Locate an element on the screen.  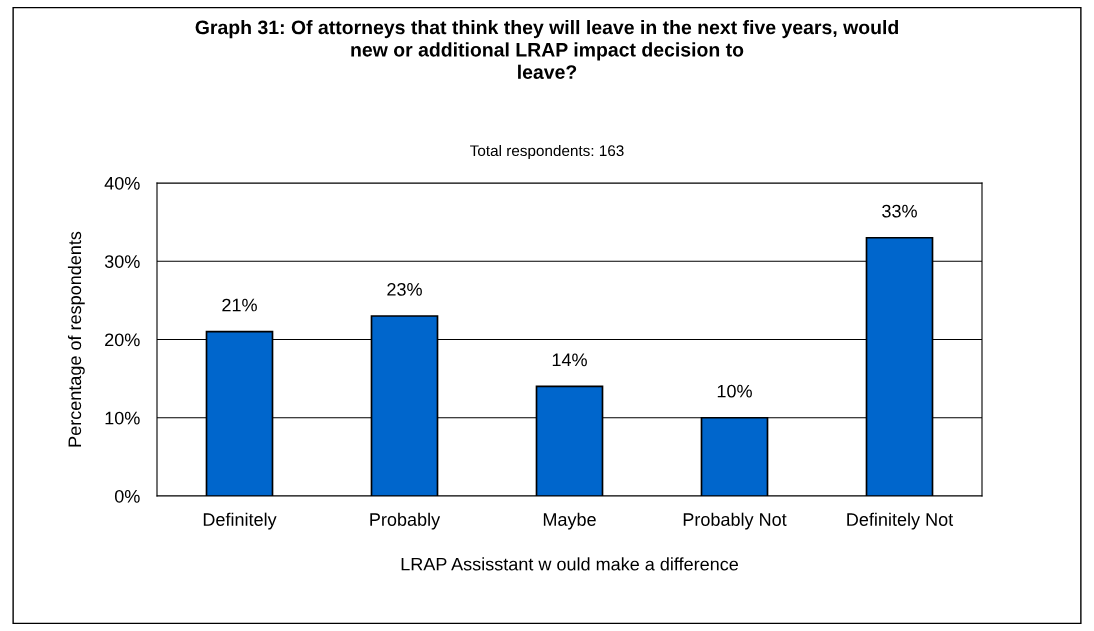
y-tick-label: 10% is located at coordinates (122, 418).